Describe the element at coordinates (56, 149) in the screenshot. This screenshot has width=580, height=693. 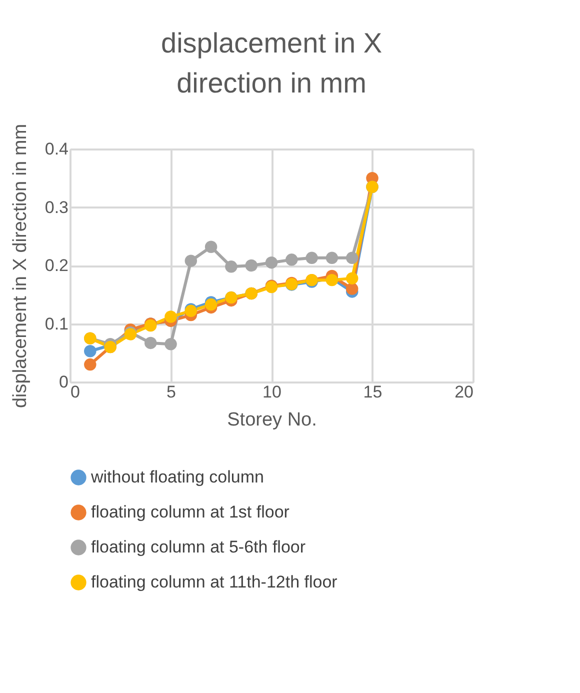
I see `y-tick-label: 0.4` at that location.